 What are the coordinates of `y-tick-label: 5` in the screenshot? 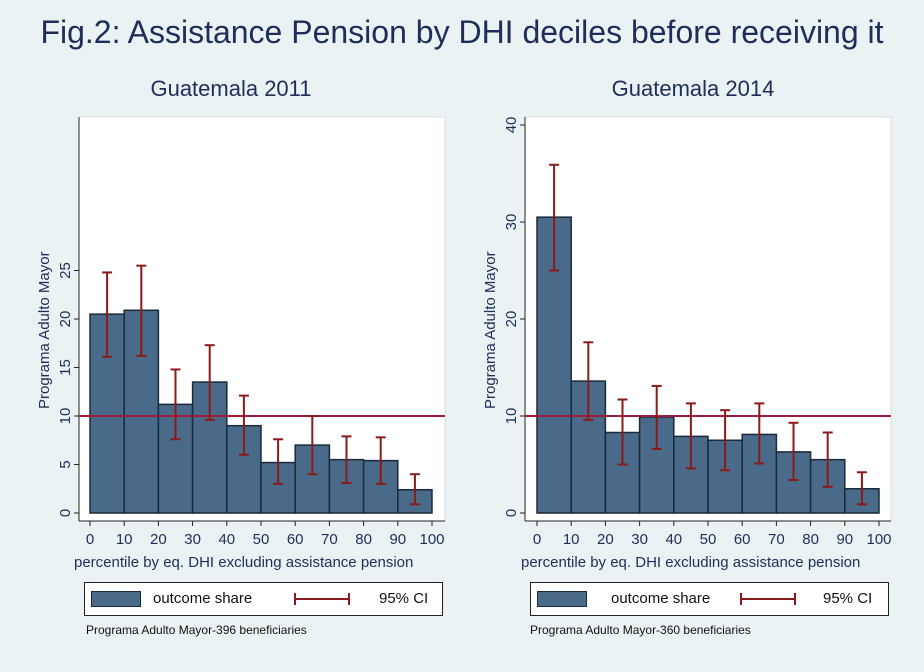 It's located at (65, 464).